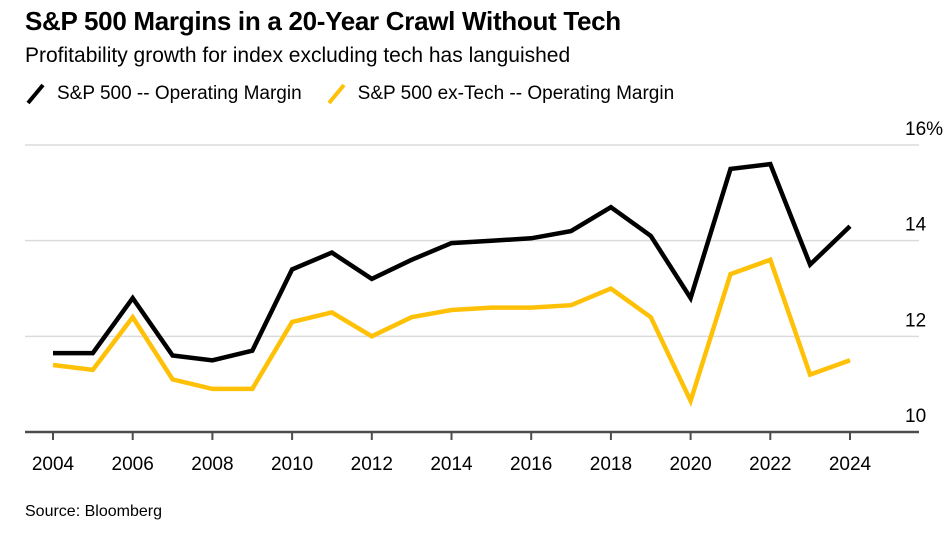  I want to click on sp500-series-slash-icon, so click(35, 94).